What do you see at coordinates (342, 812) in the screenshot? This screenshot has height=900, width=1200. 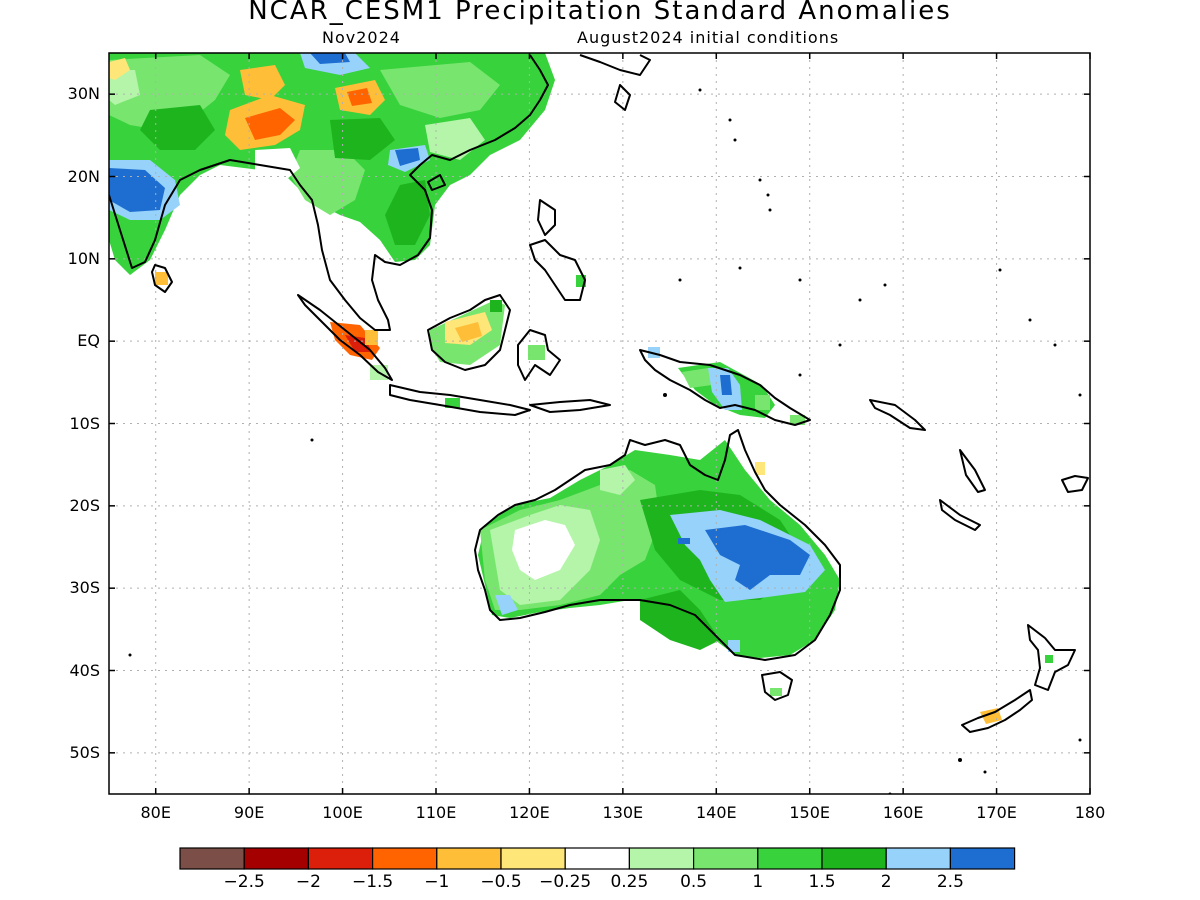 I see `lon-label: 100E` at bounding box center [342, 812].